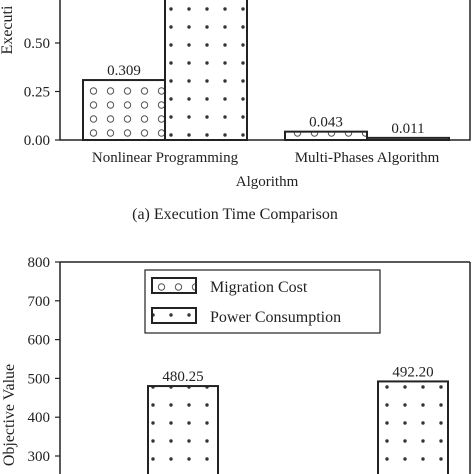  I want to click on chart-b-ytick-label: 800, so click(39, 263).